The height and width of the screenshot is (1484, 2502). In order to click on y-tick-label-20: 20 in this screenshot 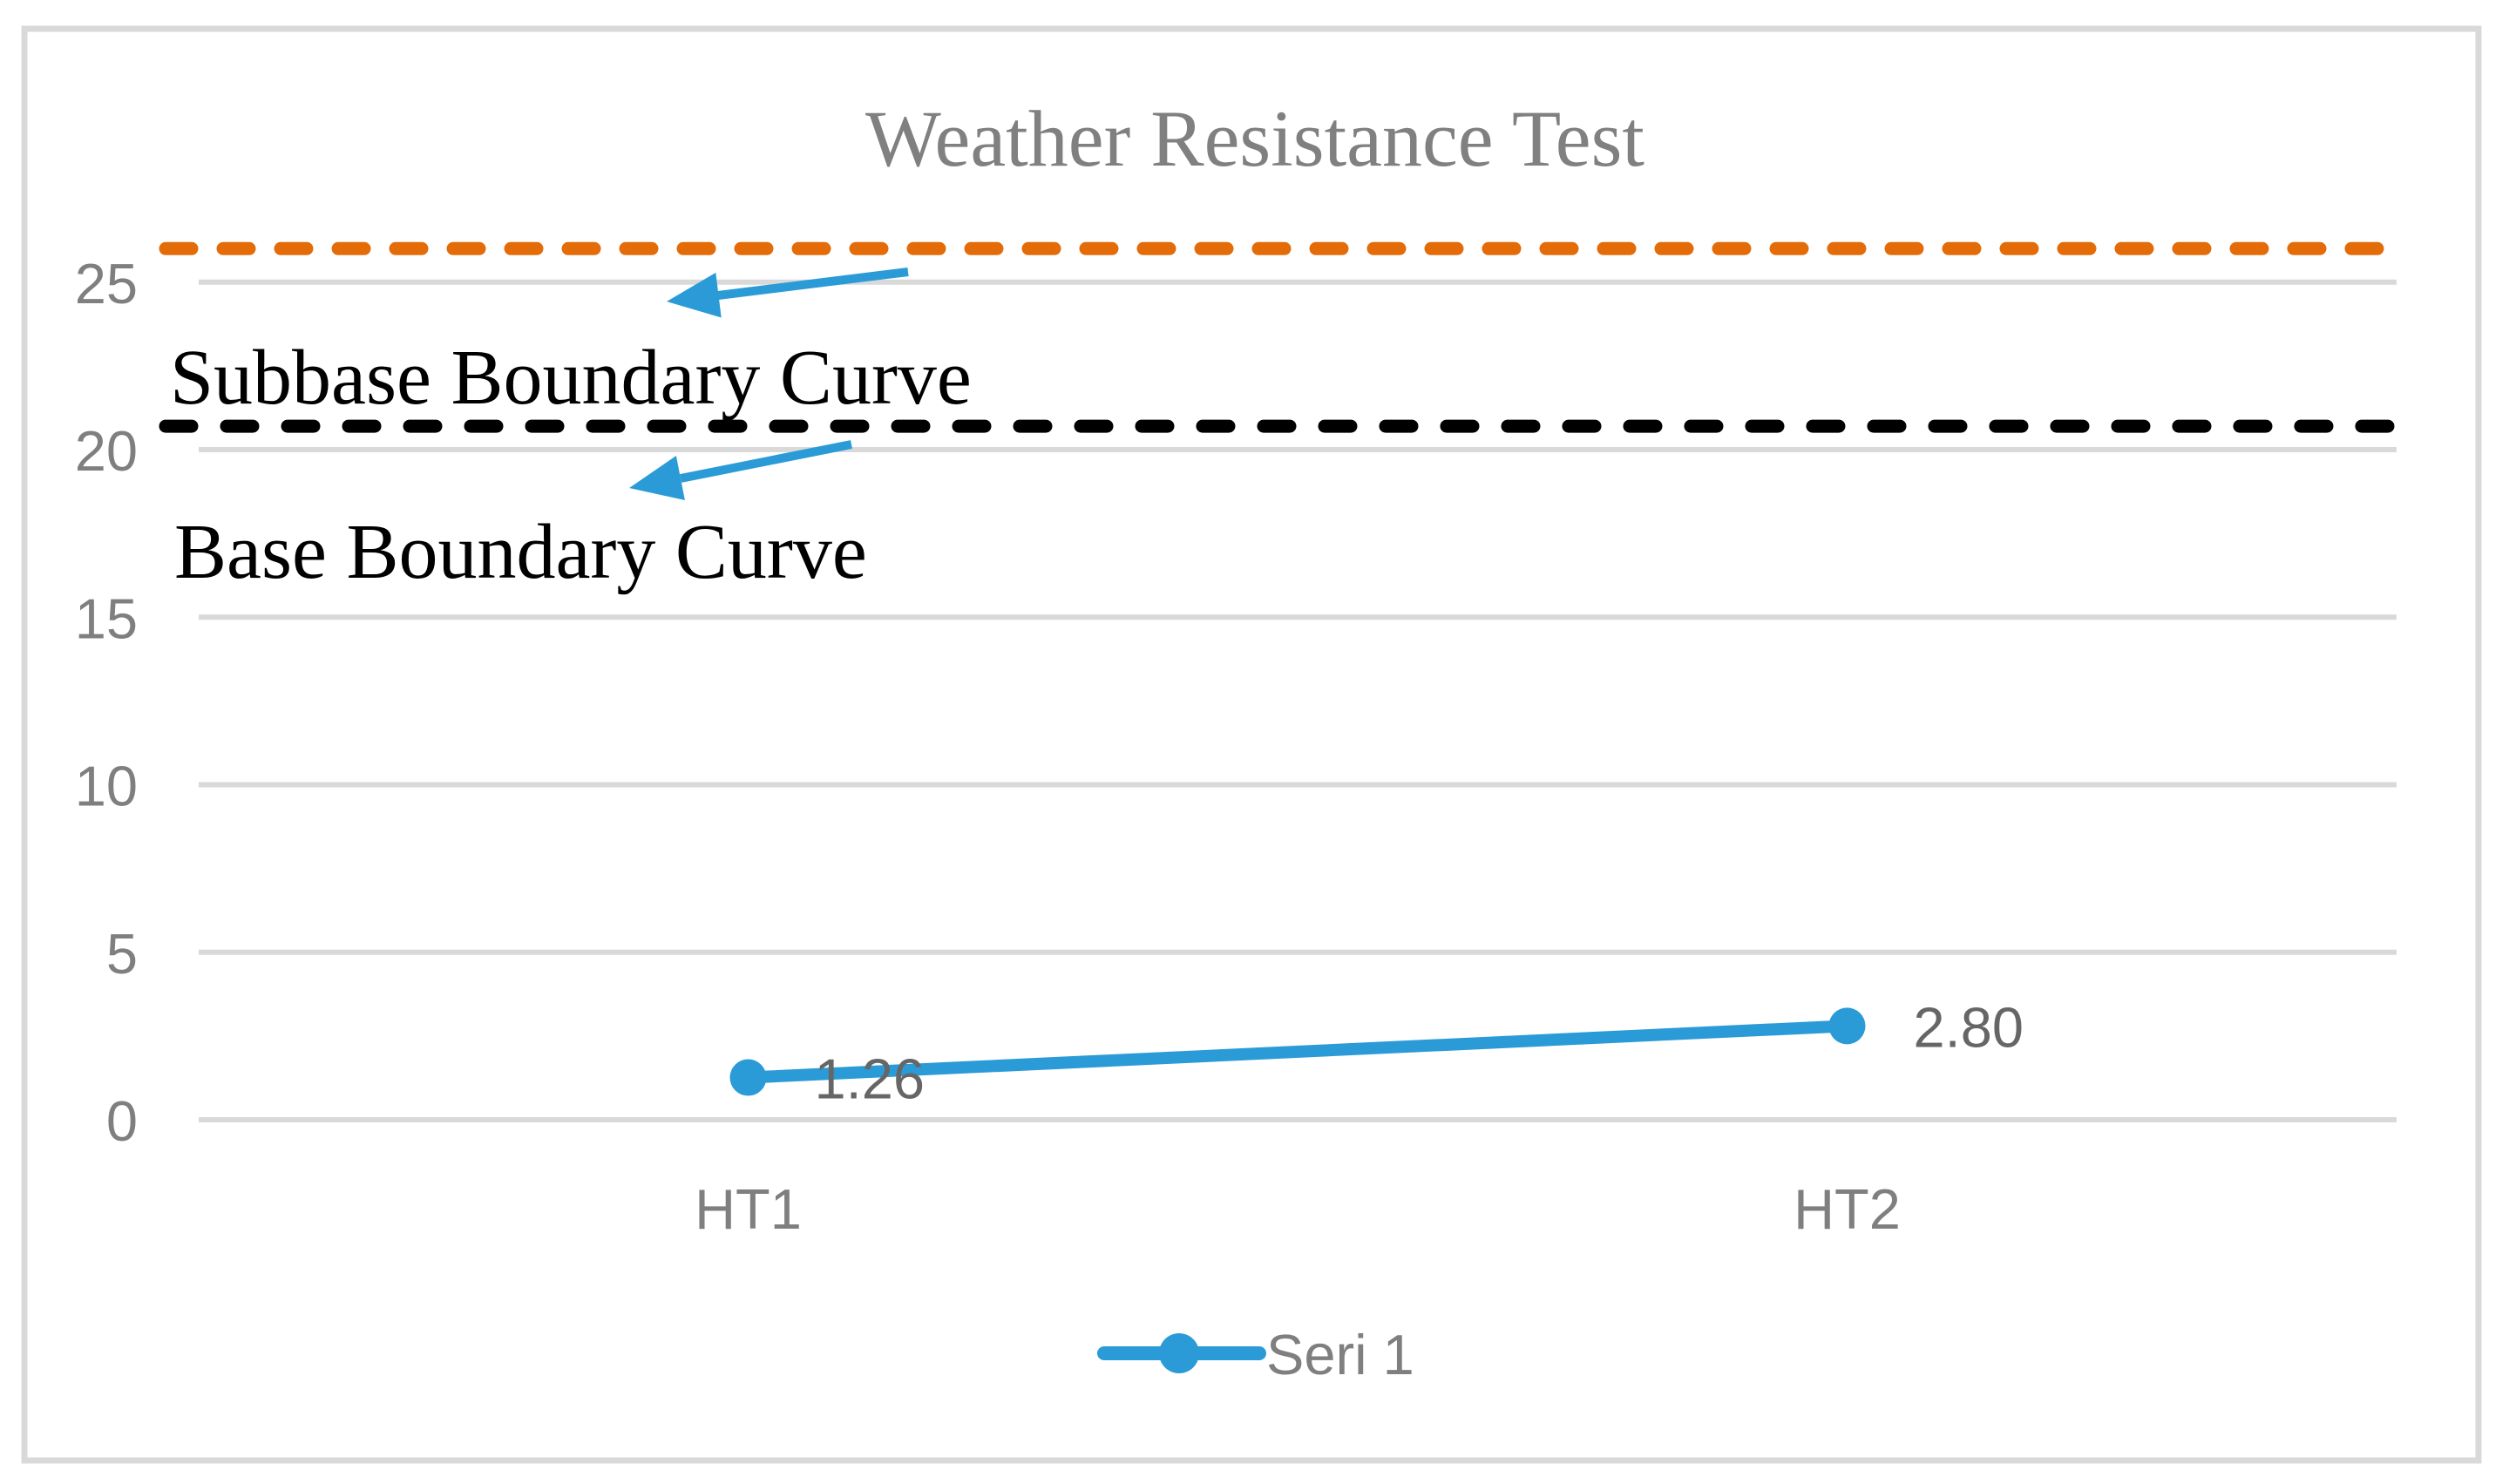, I will do `click(106, 451)`.